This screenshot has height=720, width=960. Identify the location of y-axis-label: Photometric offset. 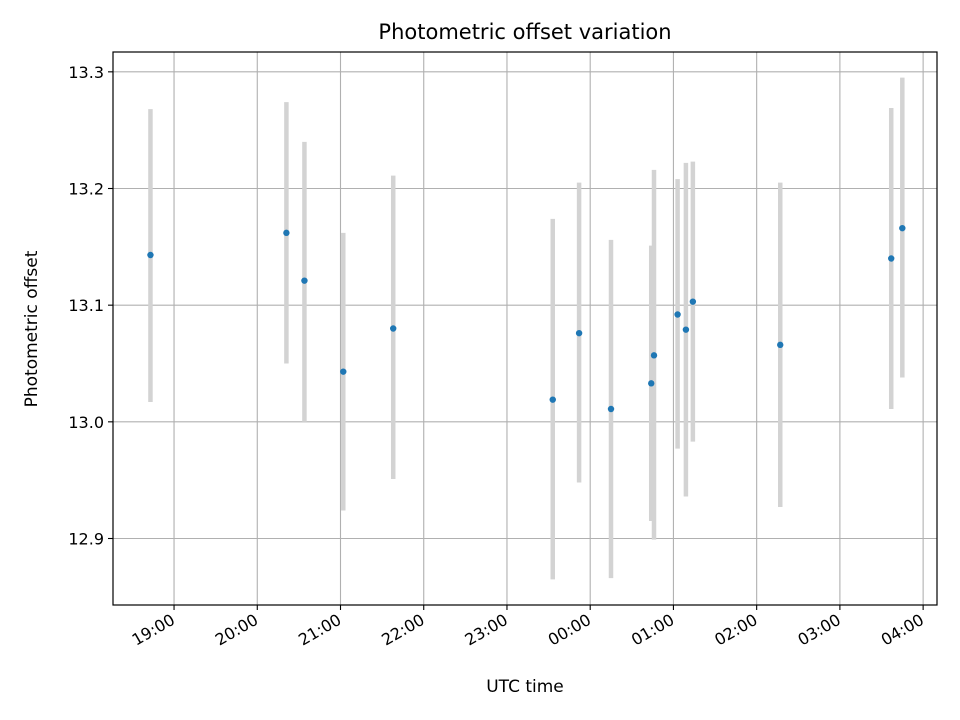
(32, 328).